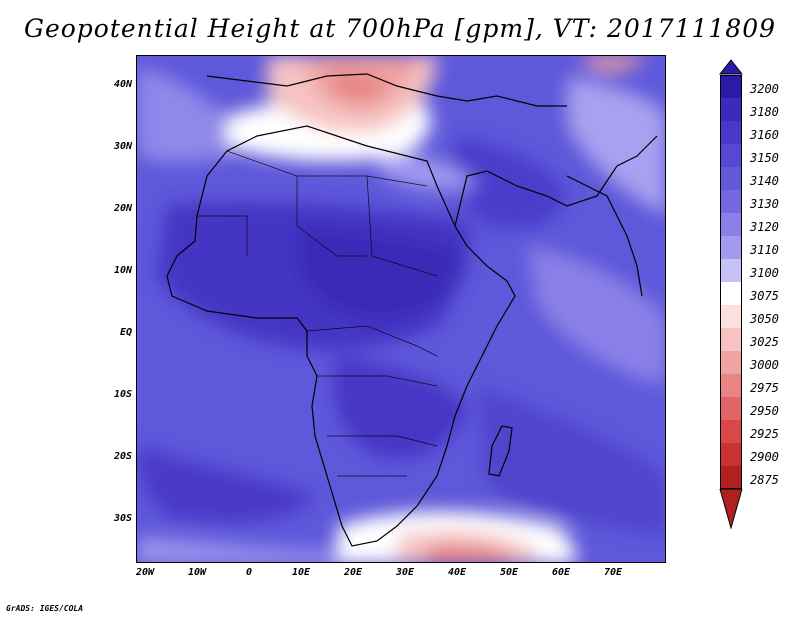 Image resolution: width=800 pixels, height=618 pixels. I want to click on lat-label: 30S, so click(122, 518).